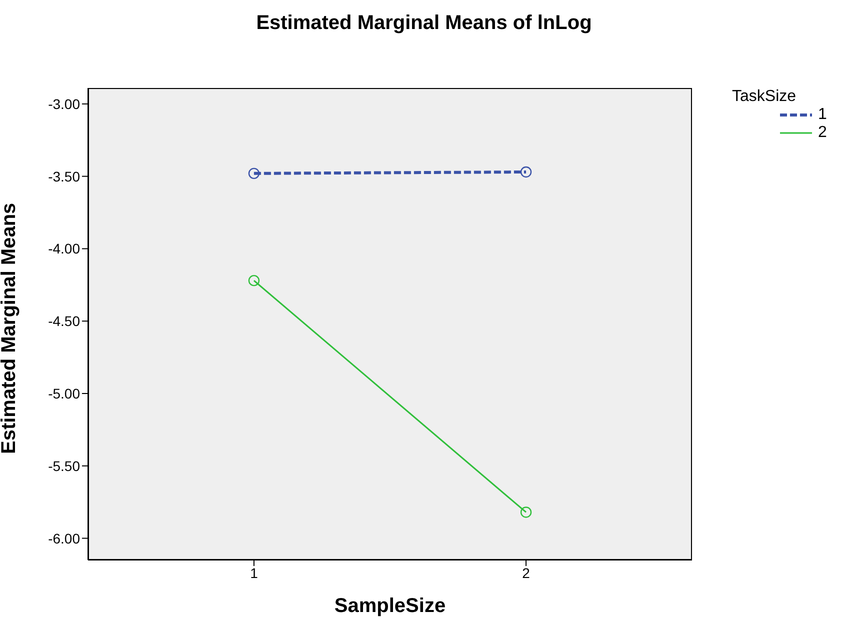  Describe the element at coordinates (10, 328) in the screenshot. I see `y-axis-title: Estimated Marginal Means` at that location.